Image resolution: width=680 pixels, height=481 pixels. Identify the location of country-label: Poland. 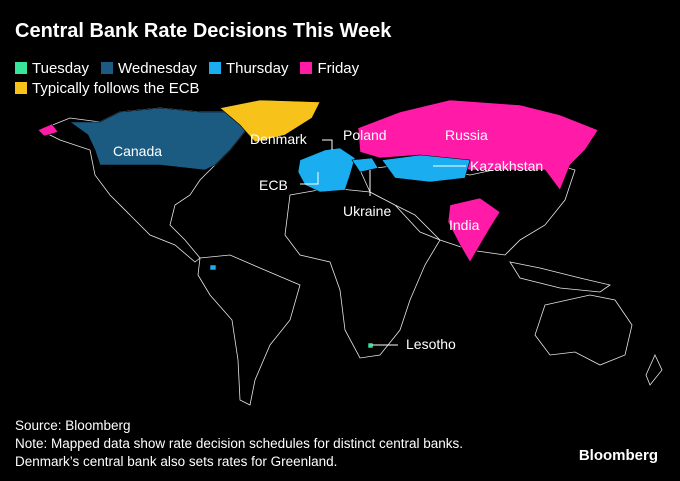
(365, 135).